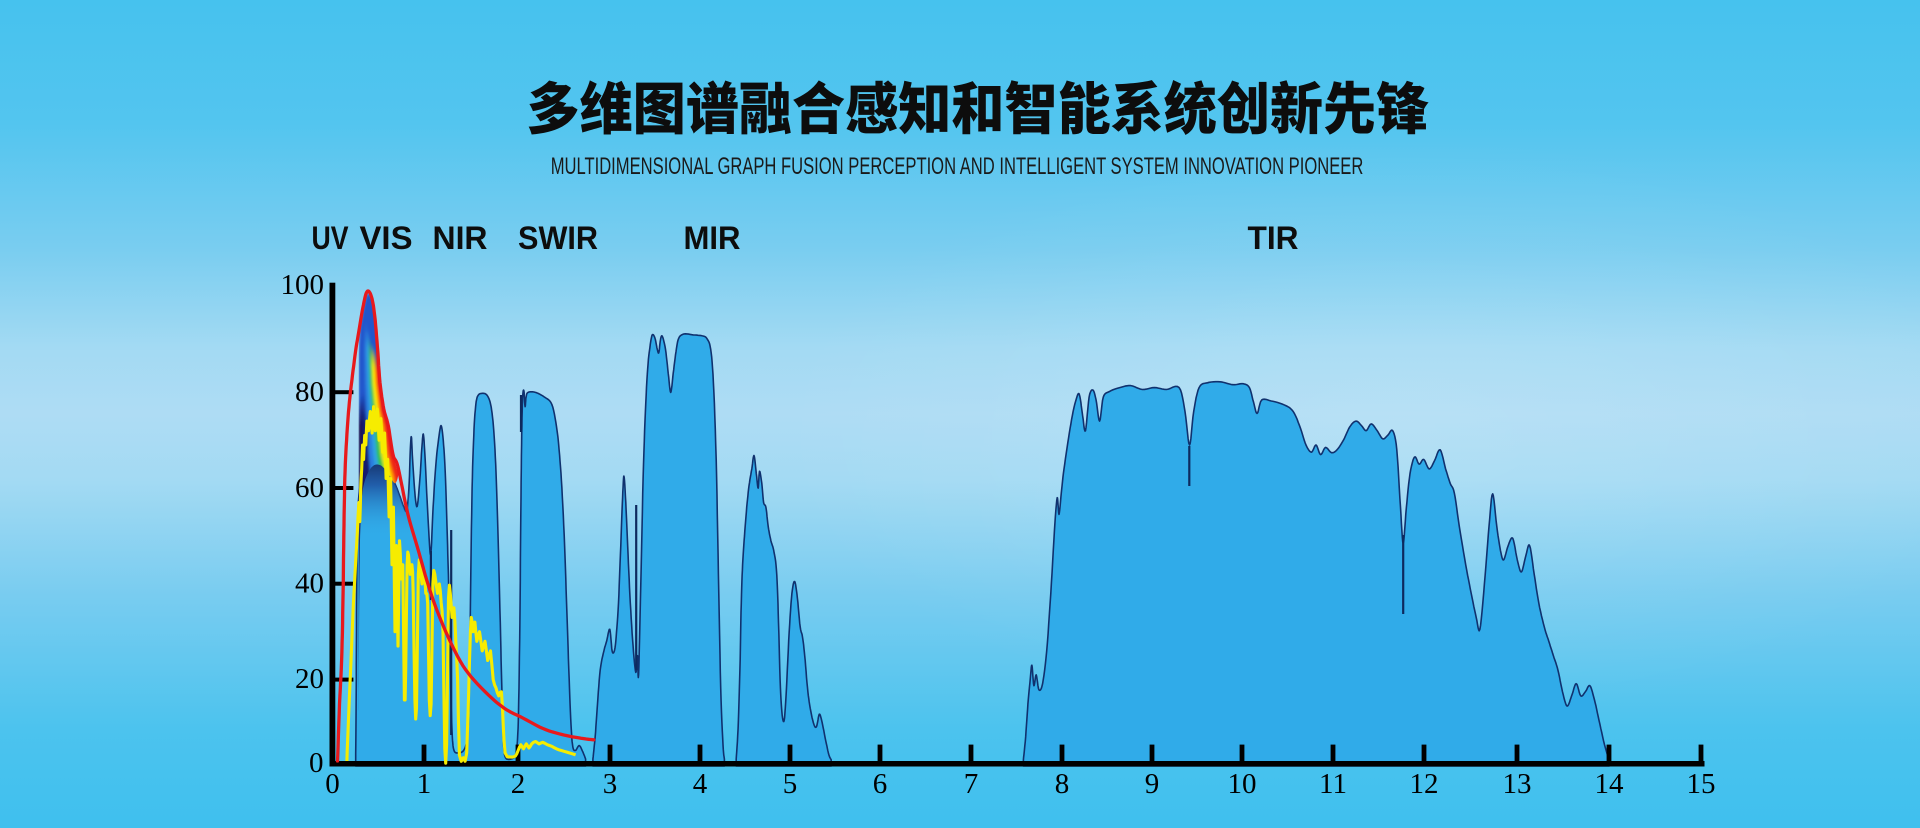 Image resolution: width=1920 pixels, height=828 pixels. I want to click on svg-text: 80, so click(309, 392).